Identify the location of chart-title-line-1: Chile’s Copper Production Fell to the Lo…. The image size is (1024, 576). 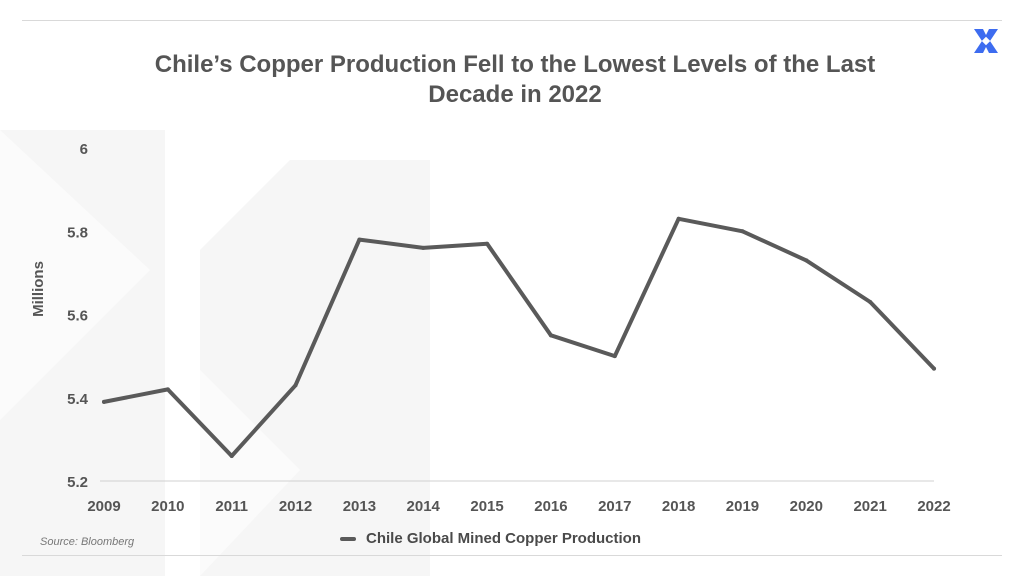
(515, 64).